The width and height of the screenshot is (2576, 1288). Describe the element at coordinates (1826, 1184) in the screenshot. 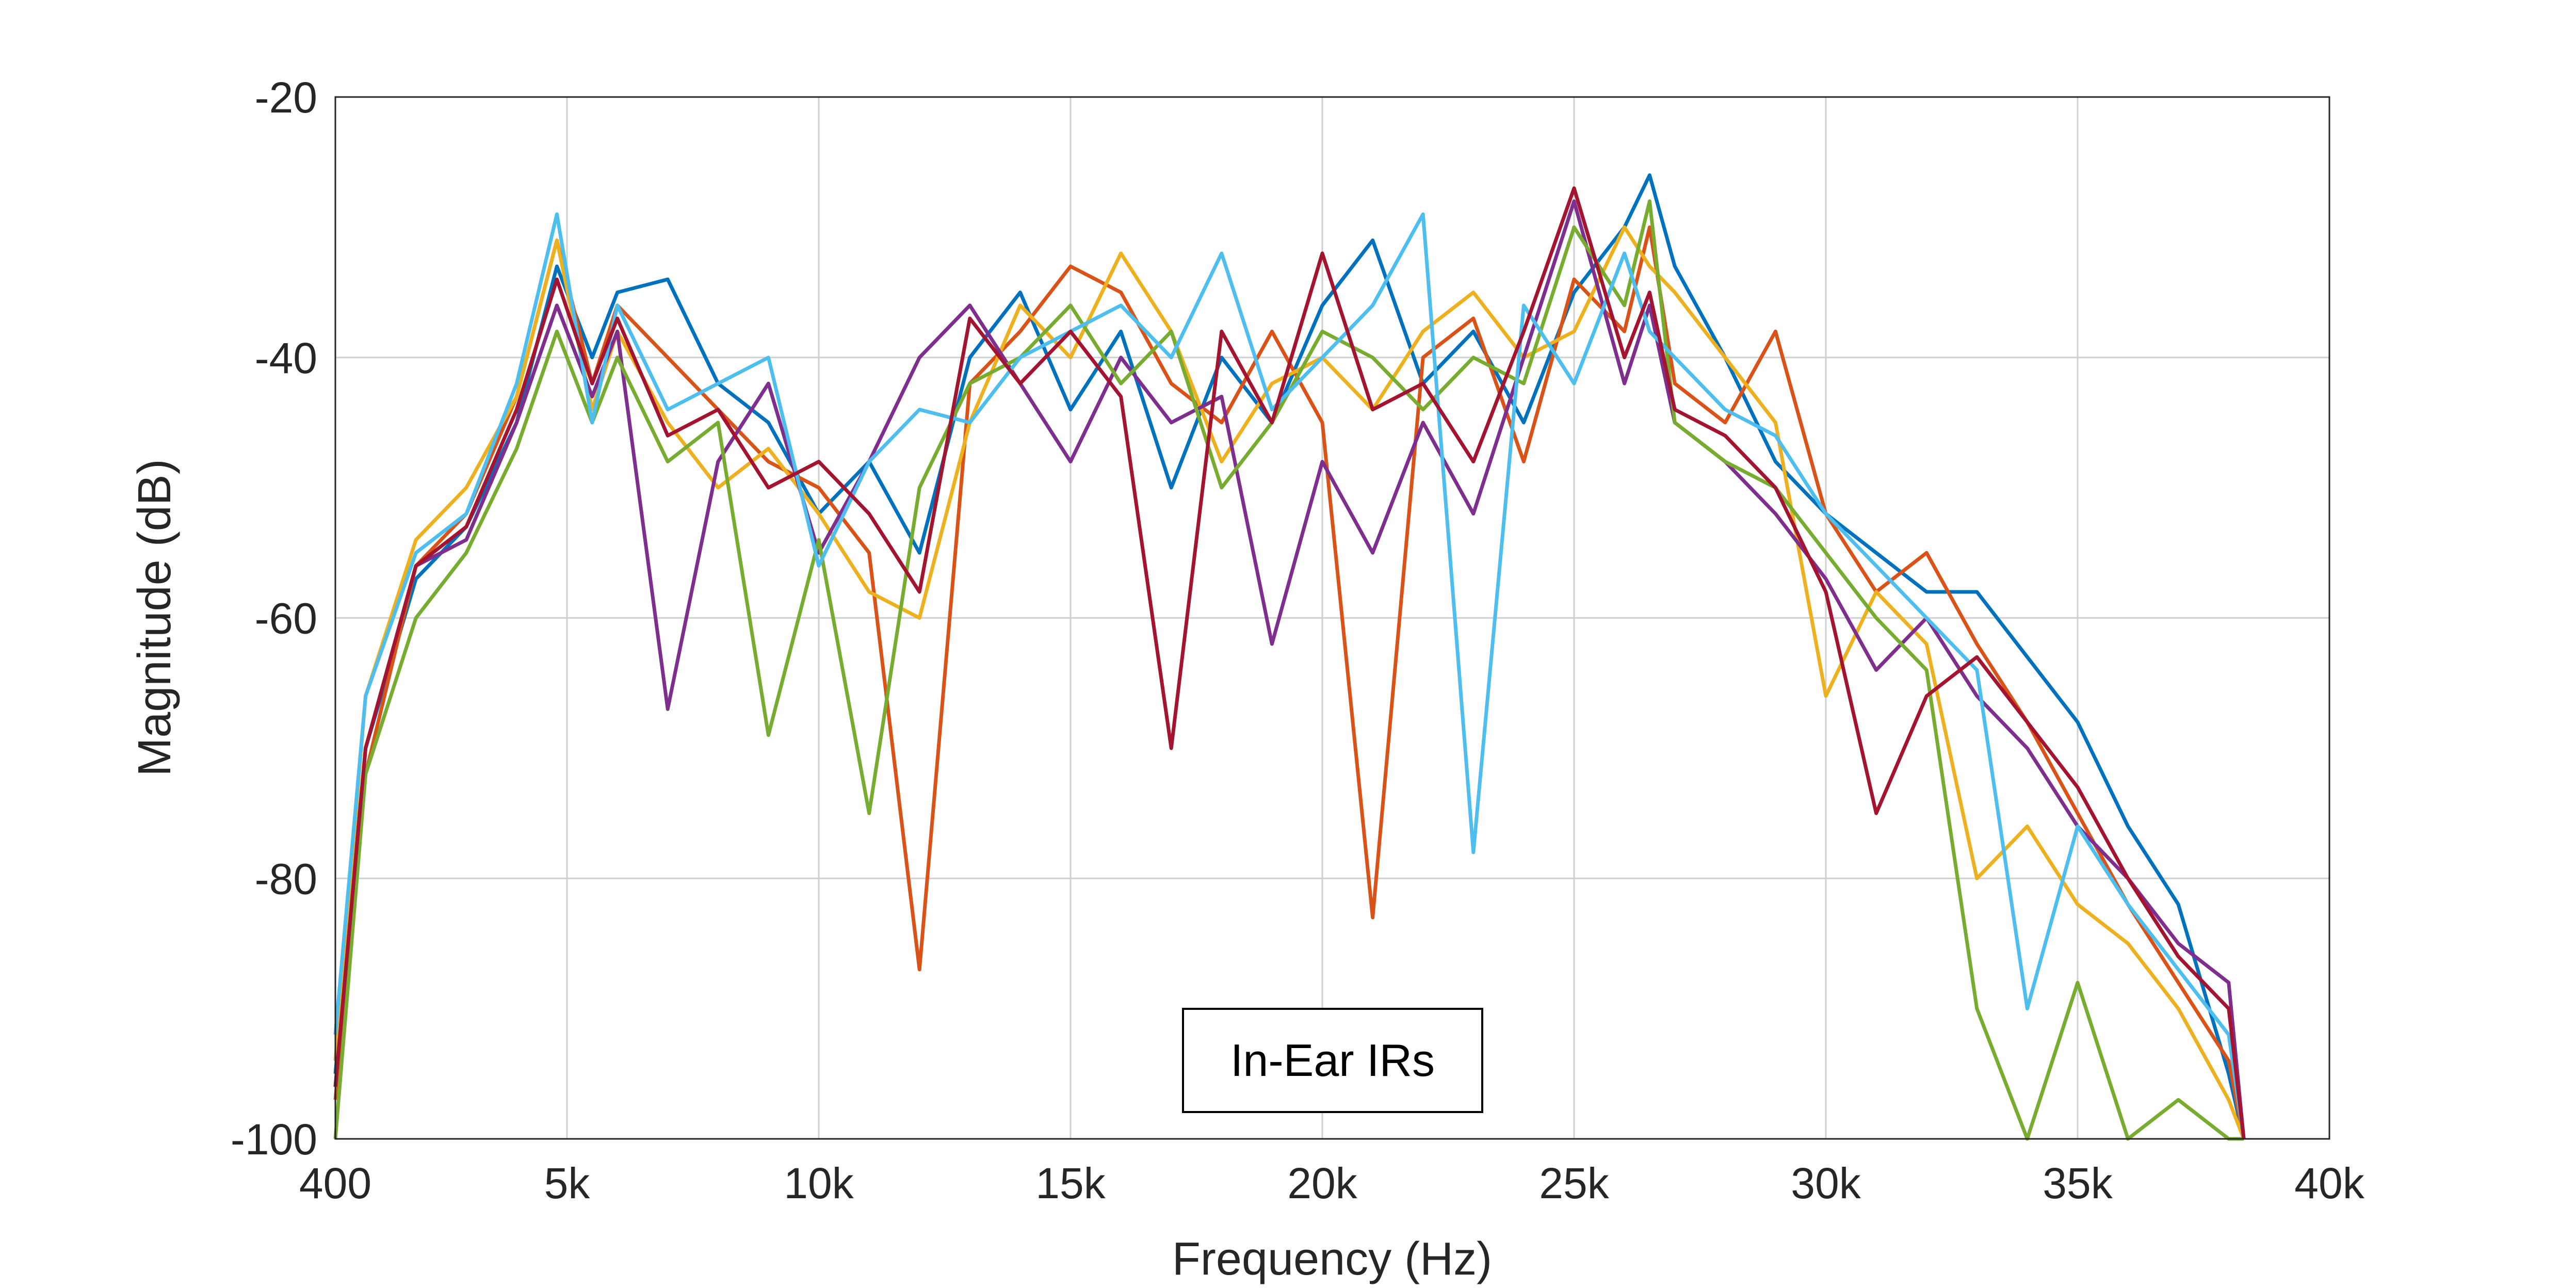

I see `x-tick-label: 30k` at that location.